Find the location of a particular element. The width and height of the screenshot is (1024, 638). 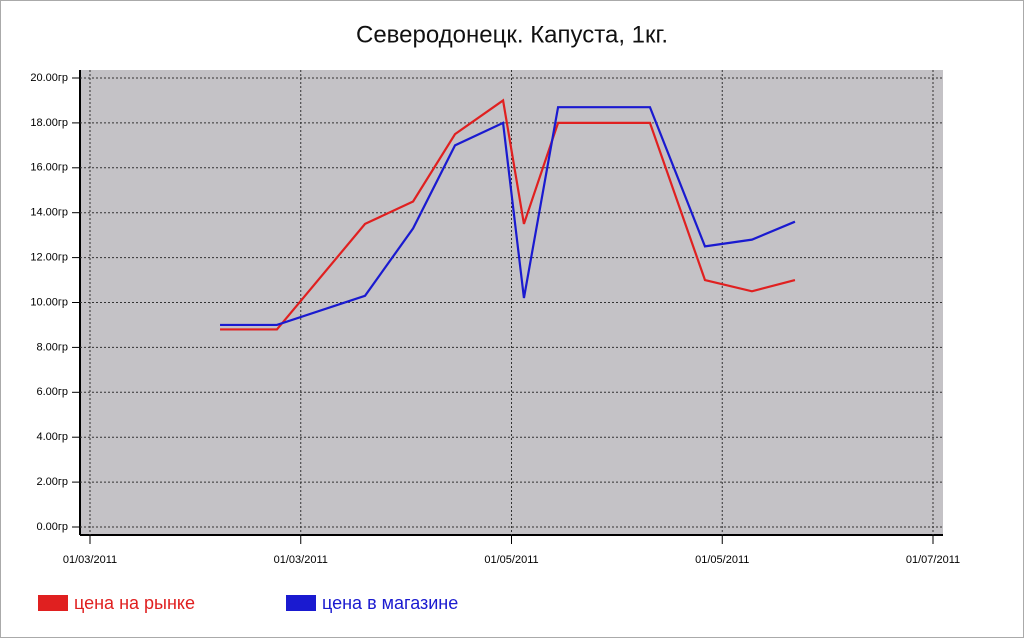

y-tick-label: 6.00гр is located at coordinates (52, 392).